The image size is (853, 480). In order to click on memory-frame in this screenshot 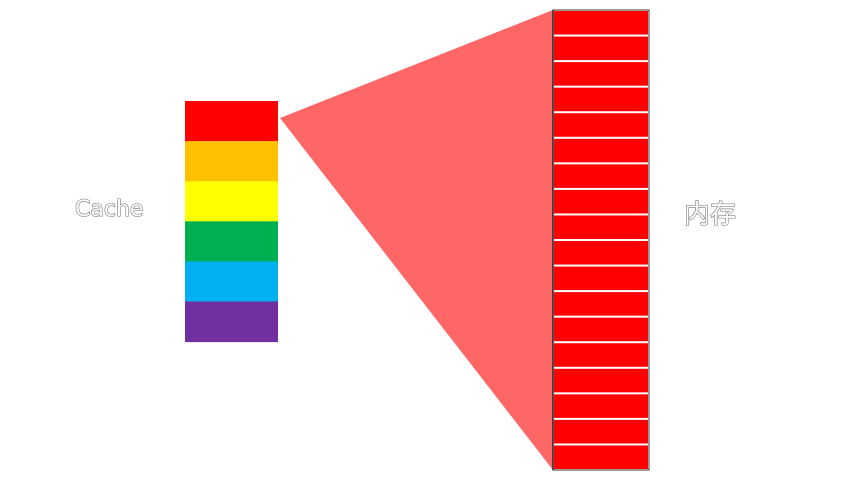, I will do `click(601, 240)`.